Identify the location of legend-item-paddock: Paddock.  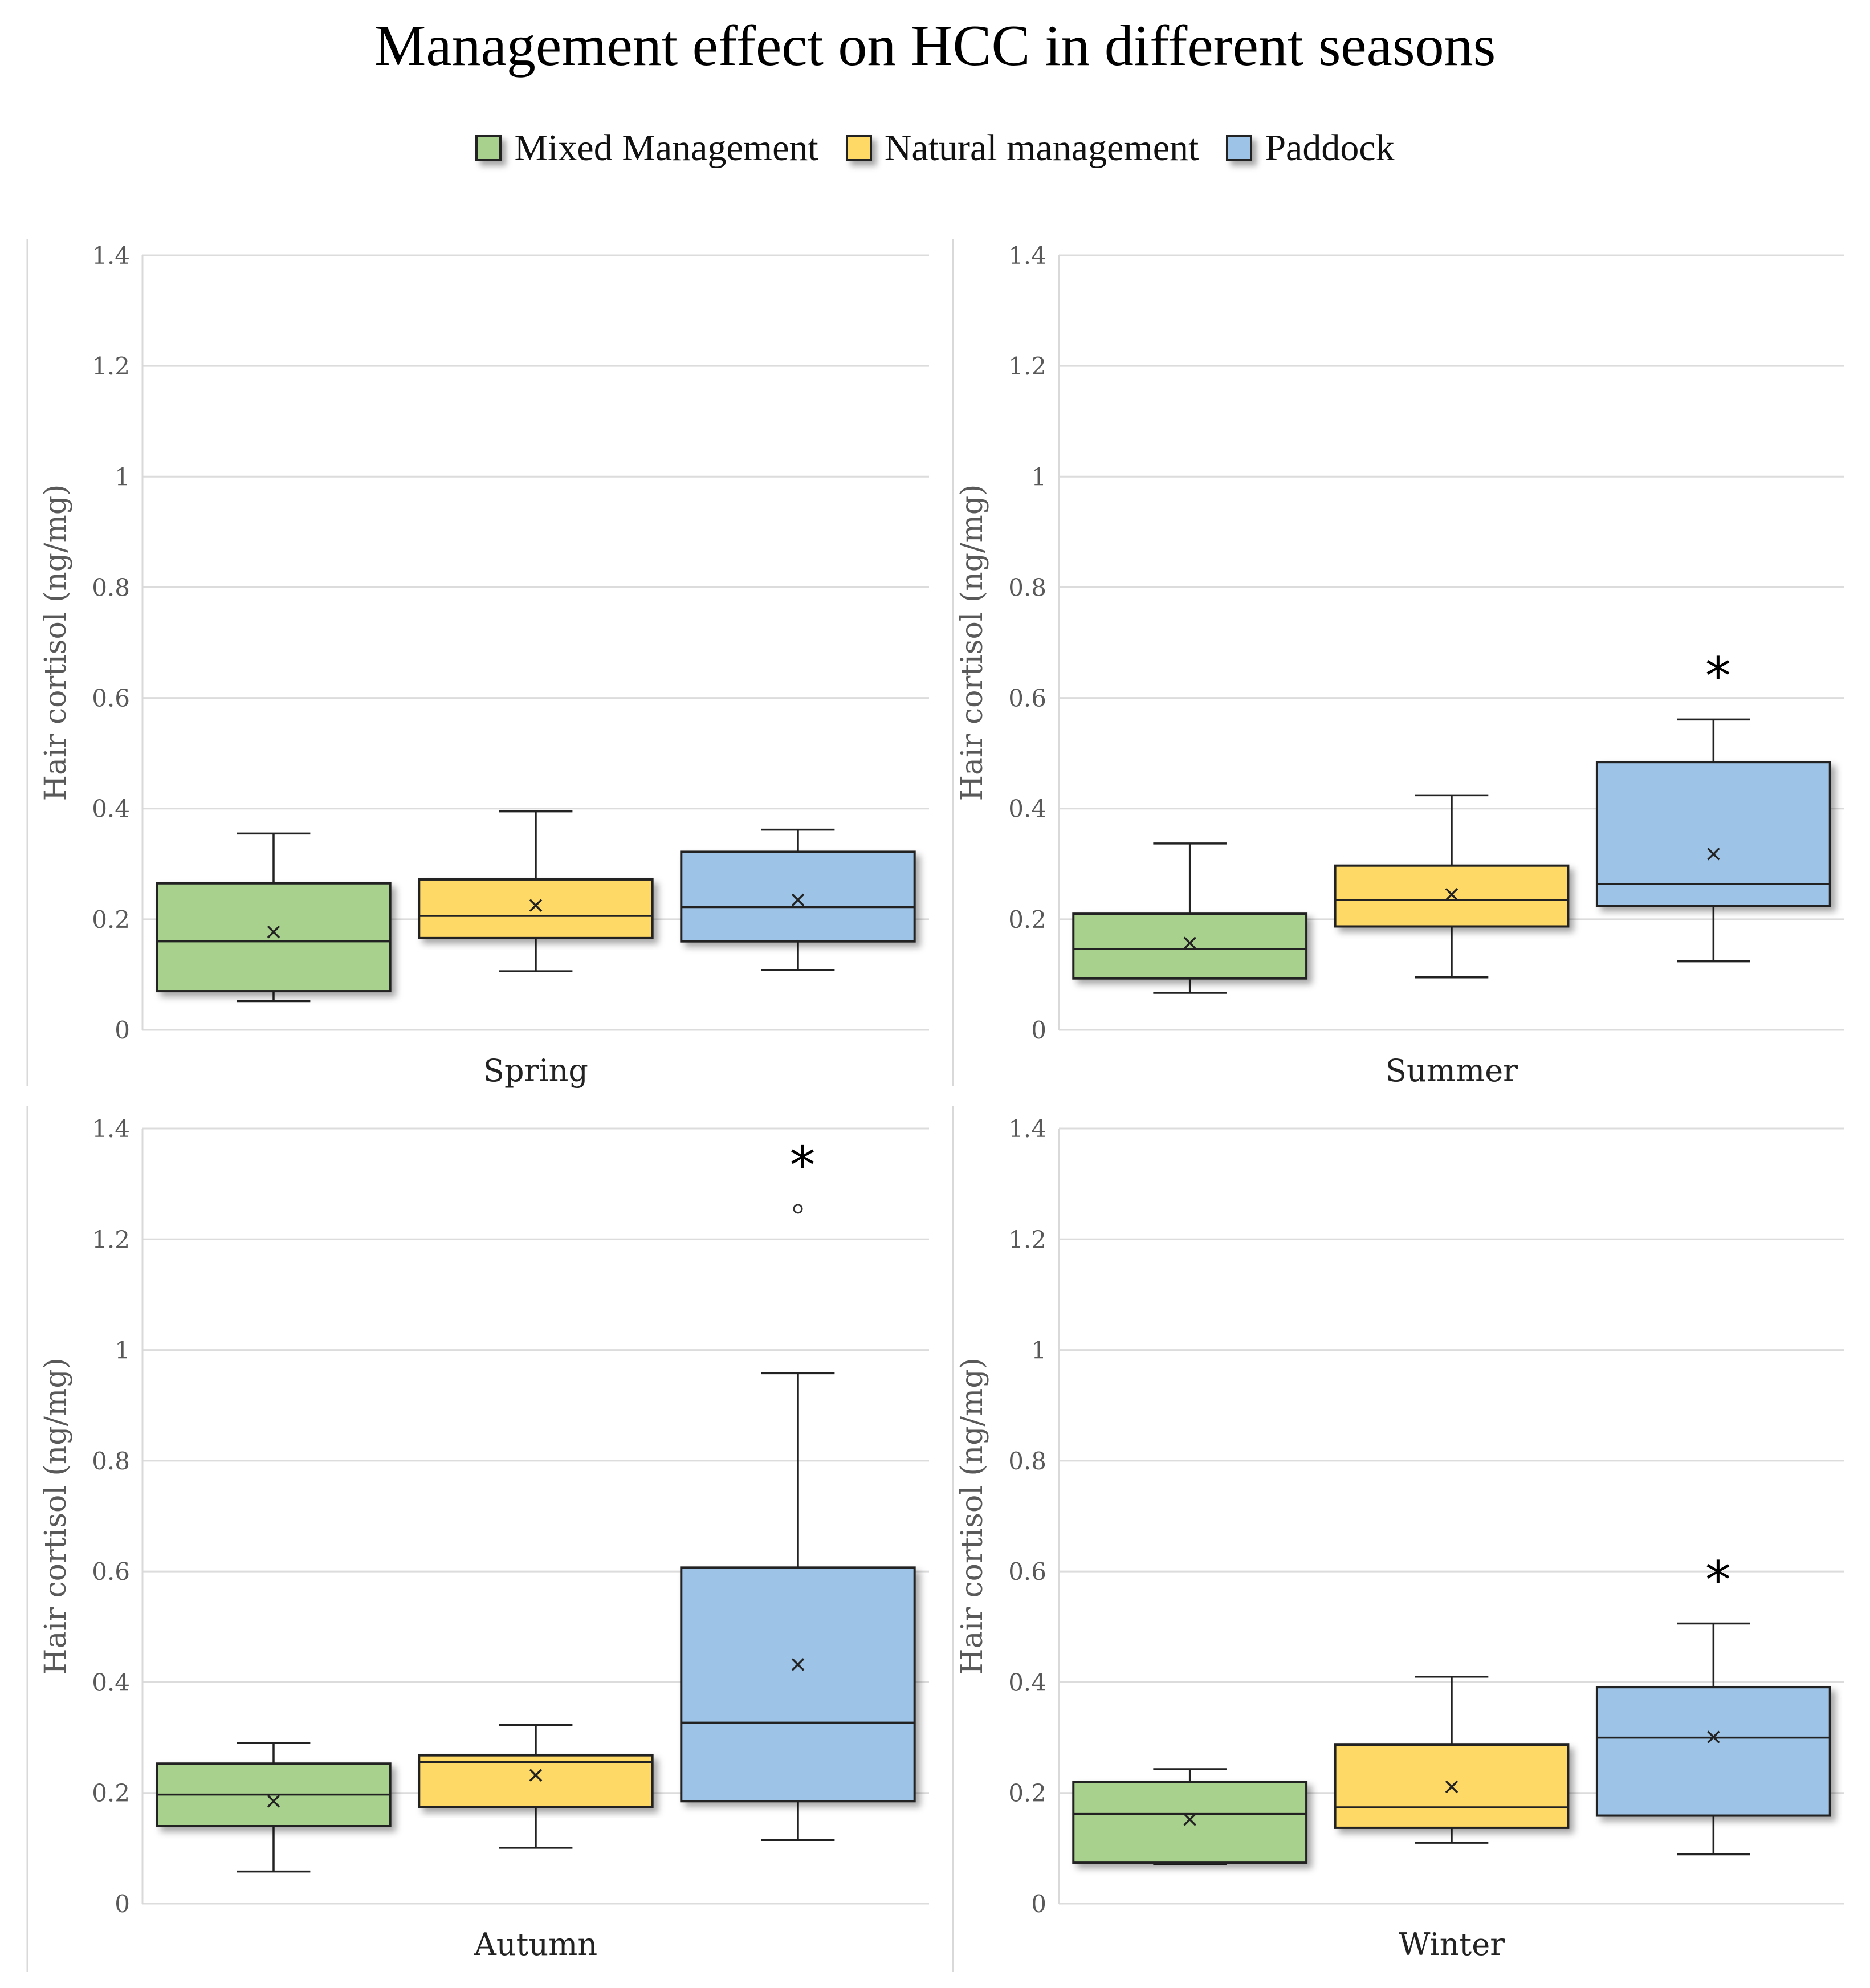
(1310, 148).